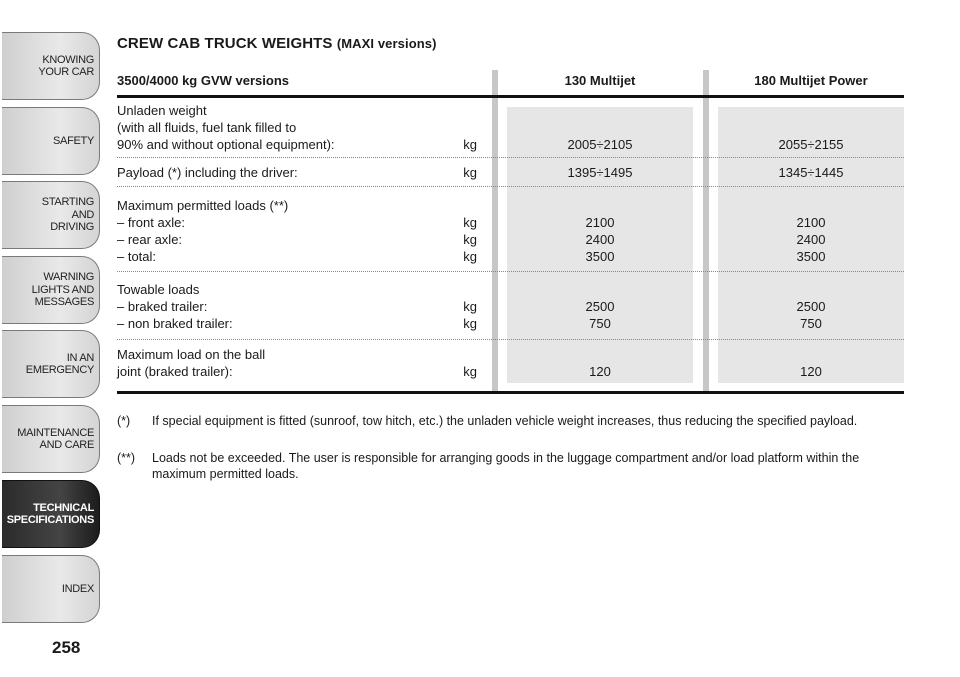  I want to click on tab-label: KNOWING YOUR CAR, so click(66, 66).